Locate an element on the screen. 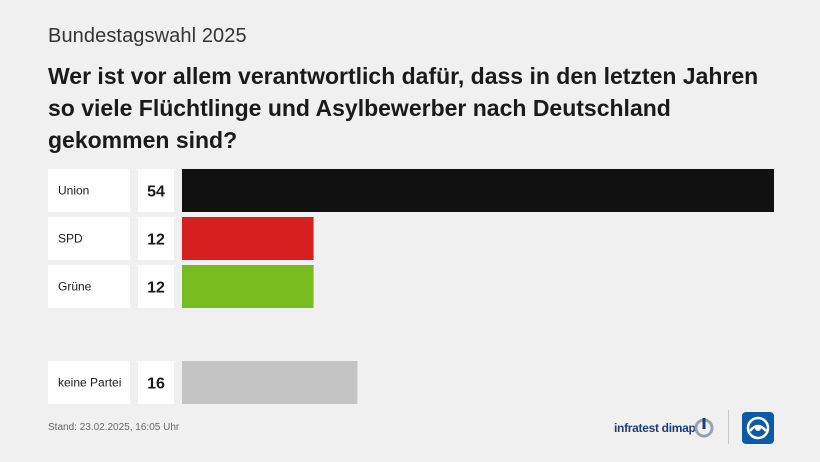 This screenshot has height=462, width=820. category-label: keine Partei is located at coordinates (89, 383).